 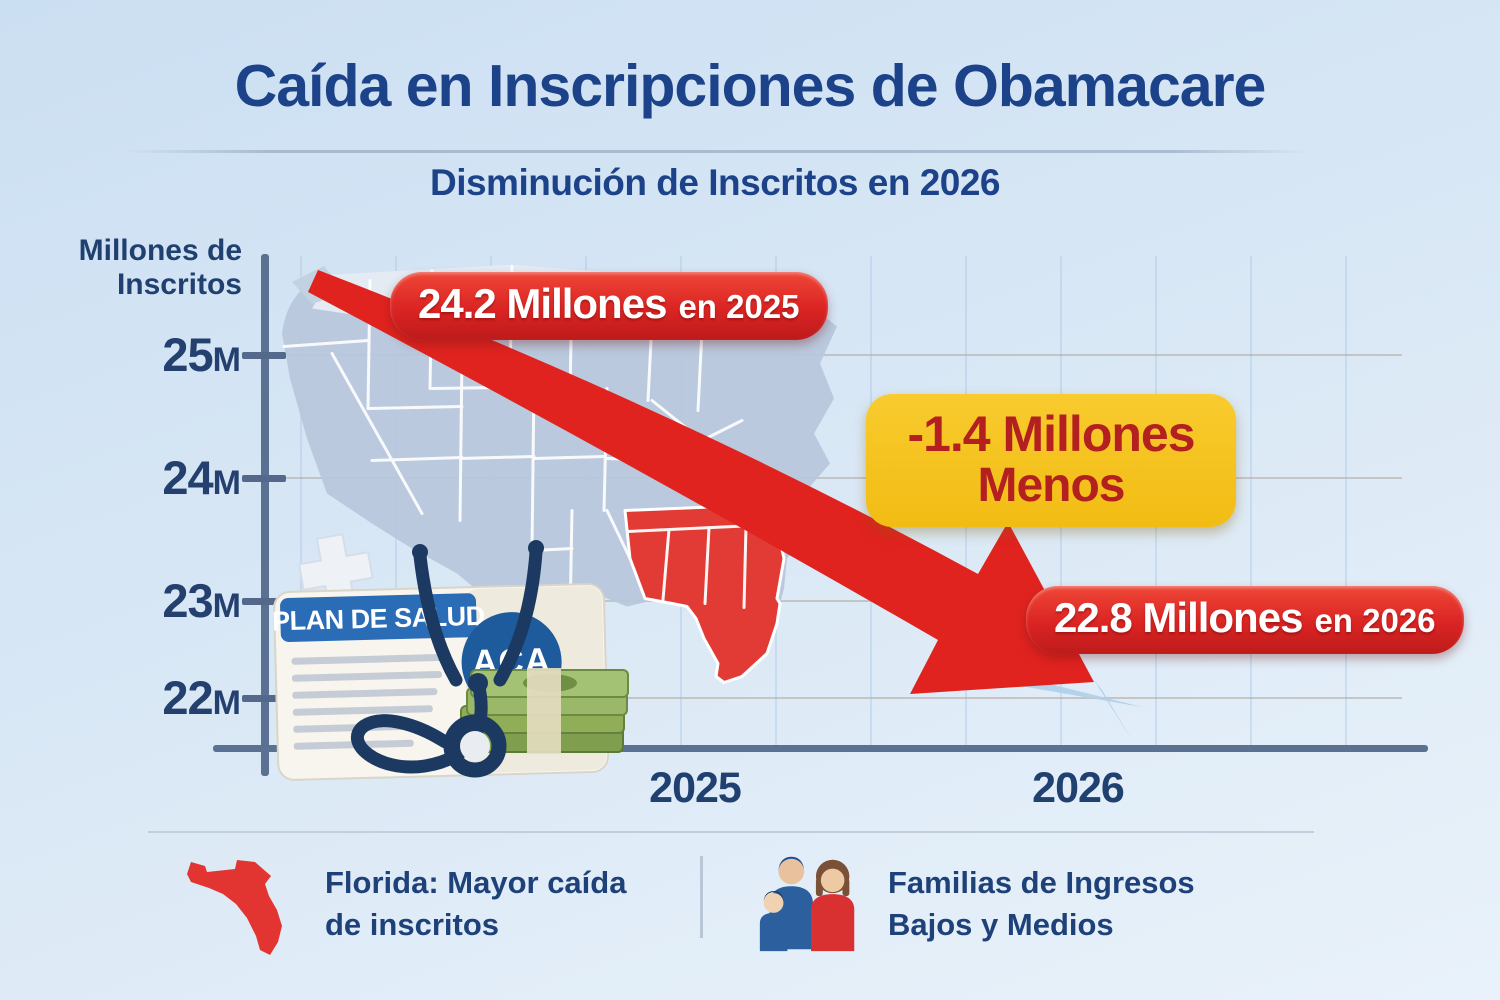 What do you see at coordinates (542, 303) in the screenshot?
I see `callout-2025-value: 24.2 Millones` at bounding box center [542, 303].